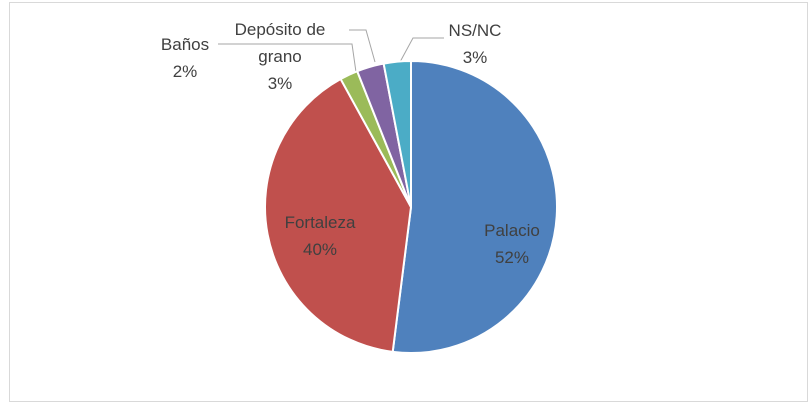 The width and height of the screenshot is (810, 404). What do you see at coordinates (512, 257) in the screenshot?
I see `value-label: 52%` at bounding box center [512, 257].